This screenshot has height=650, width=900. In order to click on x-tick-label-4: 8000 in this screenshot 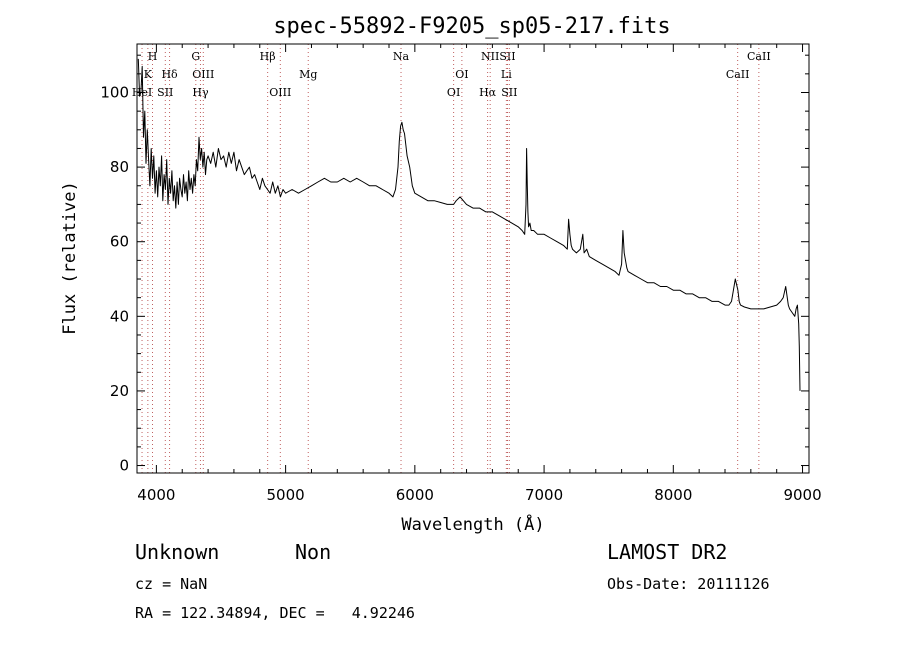, I will do `click(673, 495)`.